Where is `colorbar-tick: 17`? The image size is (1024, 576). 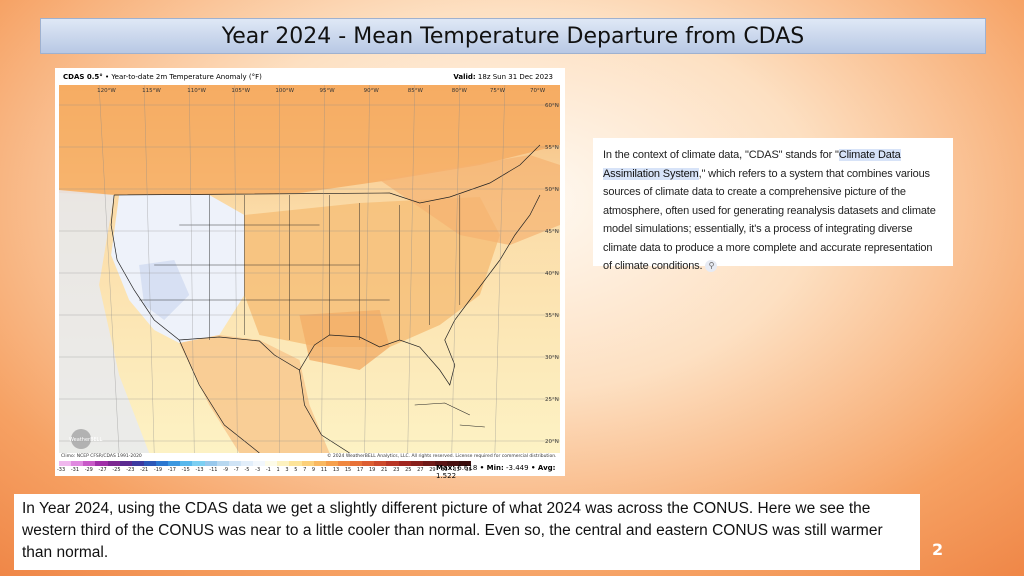
colorbar-tick: 17 is located at coordinates (360, 470).